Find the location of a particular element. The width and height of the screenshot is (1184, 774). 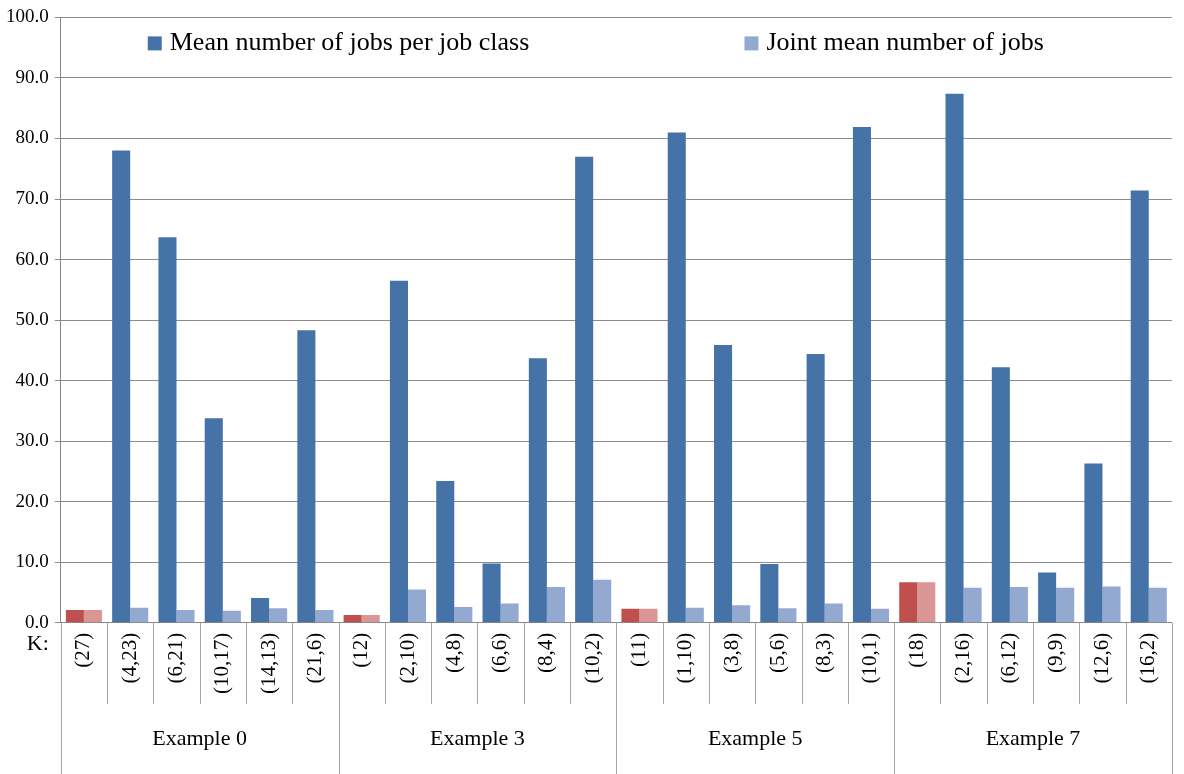

y-tick-label: 70.0 is located at coordinates (32, 197).